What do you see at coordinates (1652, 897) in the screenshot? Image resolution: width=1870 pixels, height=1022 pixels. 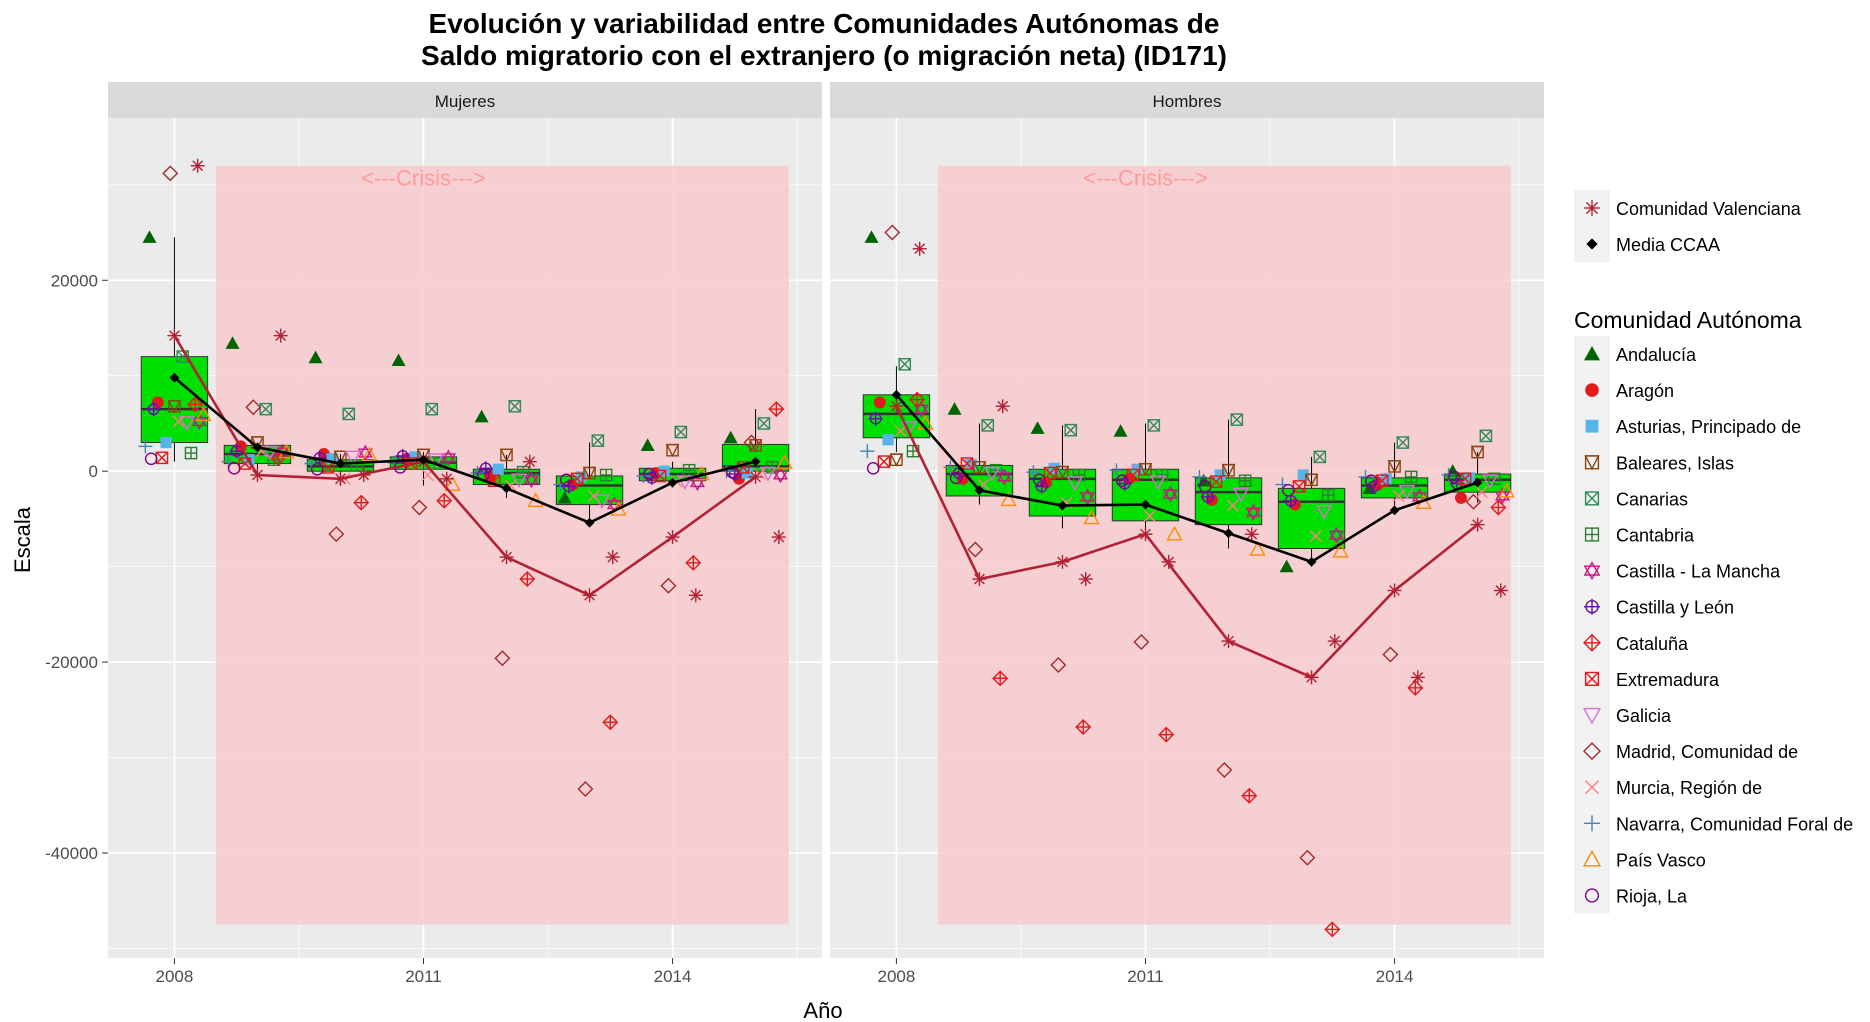 I see `legend-label: Rioja, La` at bounding box center [1652, 897].